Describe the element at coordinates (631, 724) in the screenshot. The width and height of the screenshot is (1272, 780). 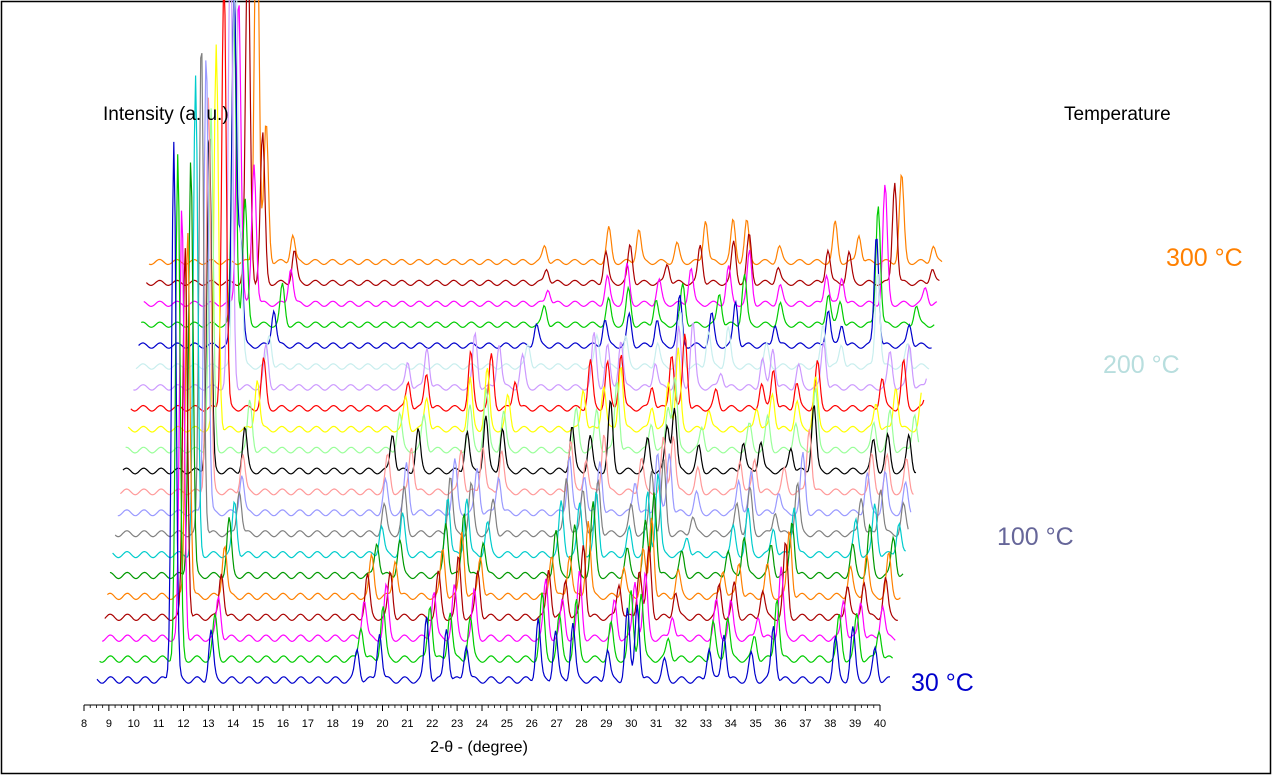
I see `x-tick-label: 30` at that location.